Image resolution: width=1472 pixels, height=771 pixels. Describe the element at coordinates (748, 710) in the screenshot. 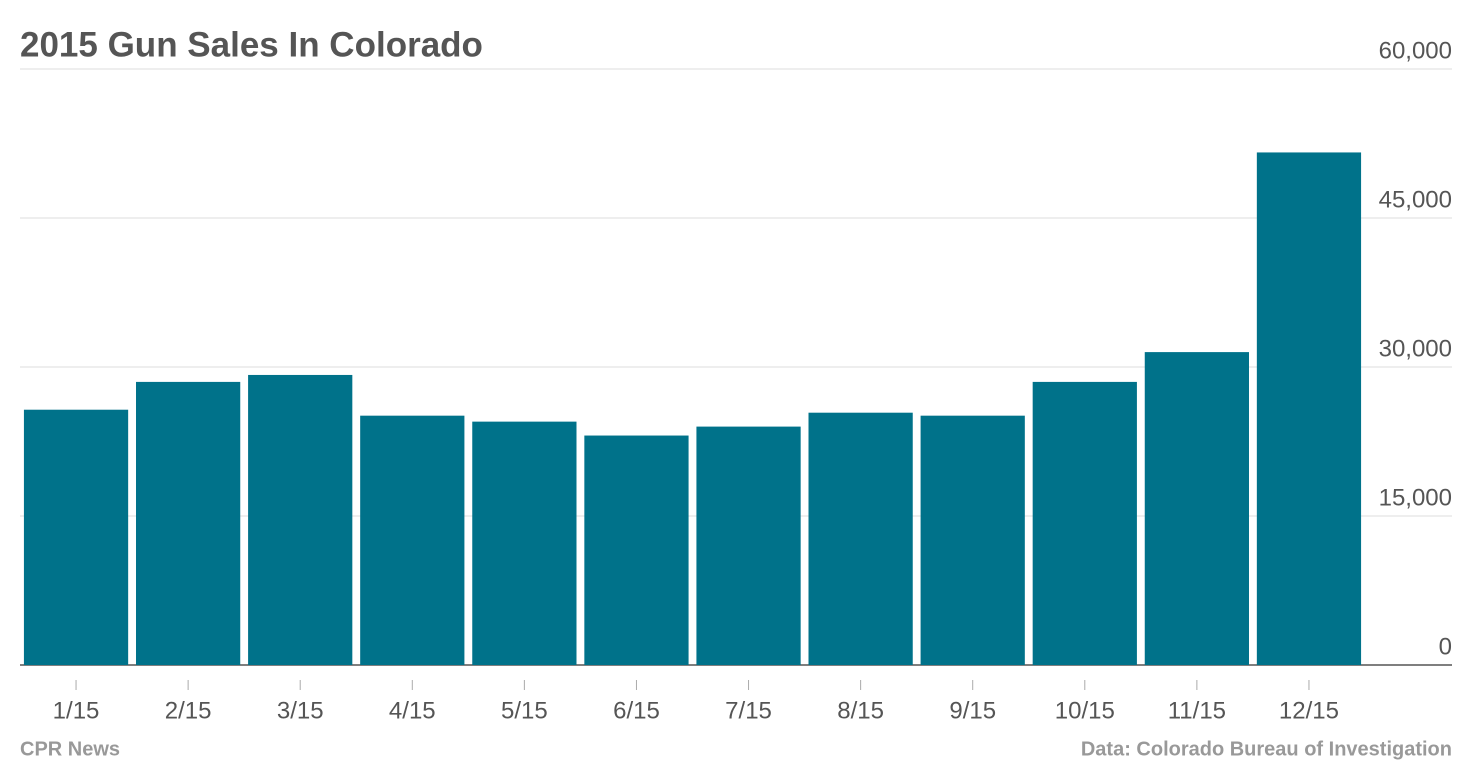

I see `x-tick-label: 7/15` at that location.